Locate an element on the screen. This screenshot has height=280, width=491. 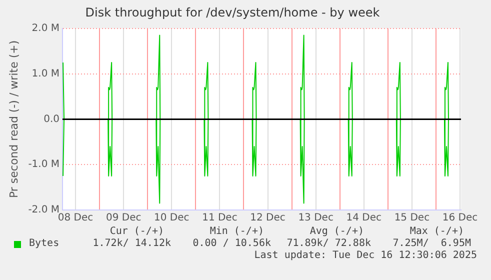
text: Min (-/+) is located at coordinates (236, 232).